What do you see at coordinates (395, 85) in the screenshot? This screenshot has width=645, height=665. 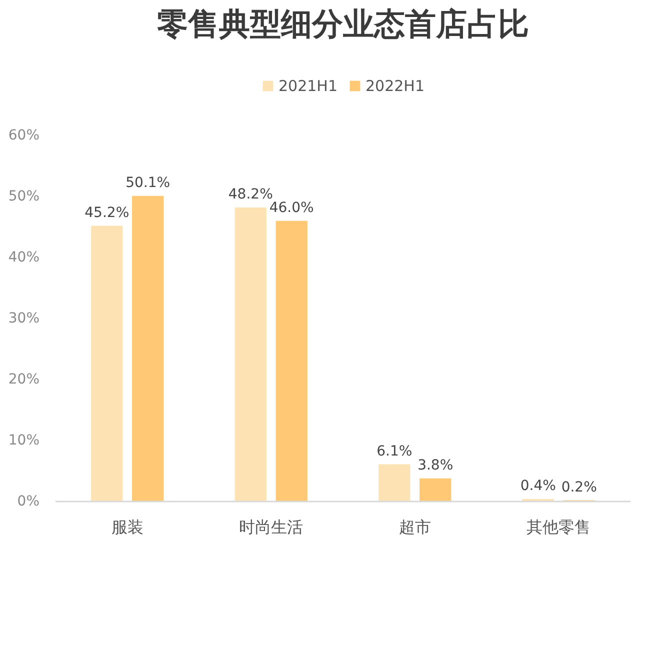 I see `legend-label: 2022H1` at bounding box center [395, 85].